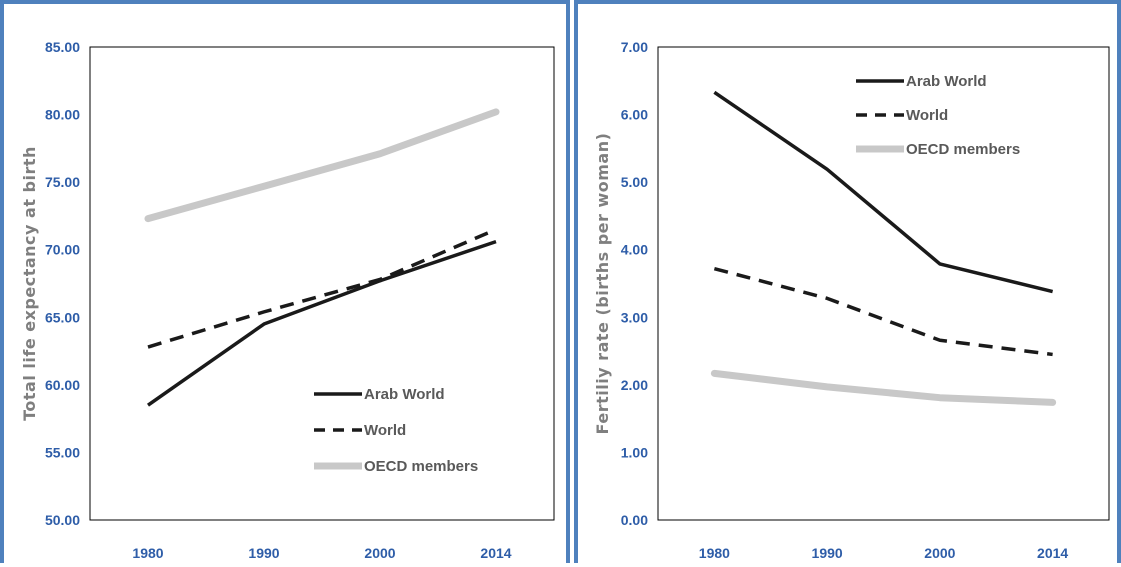 This screenshot has height=567, width=1121. Describe the element at coordinates (62, 115) in the screenshot. I see `y-tick-label: 80.00` at that location.